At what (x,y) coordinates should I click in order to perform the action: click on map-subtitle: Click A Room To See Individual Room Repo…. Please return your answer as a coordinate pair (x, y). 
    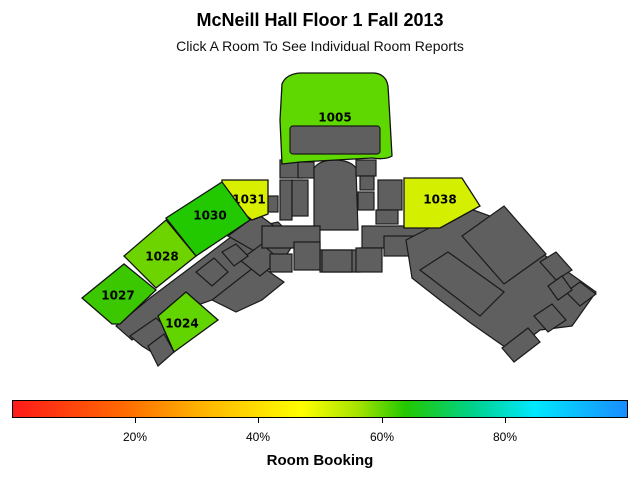
    Looking at the image, I should click on (320, 46).